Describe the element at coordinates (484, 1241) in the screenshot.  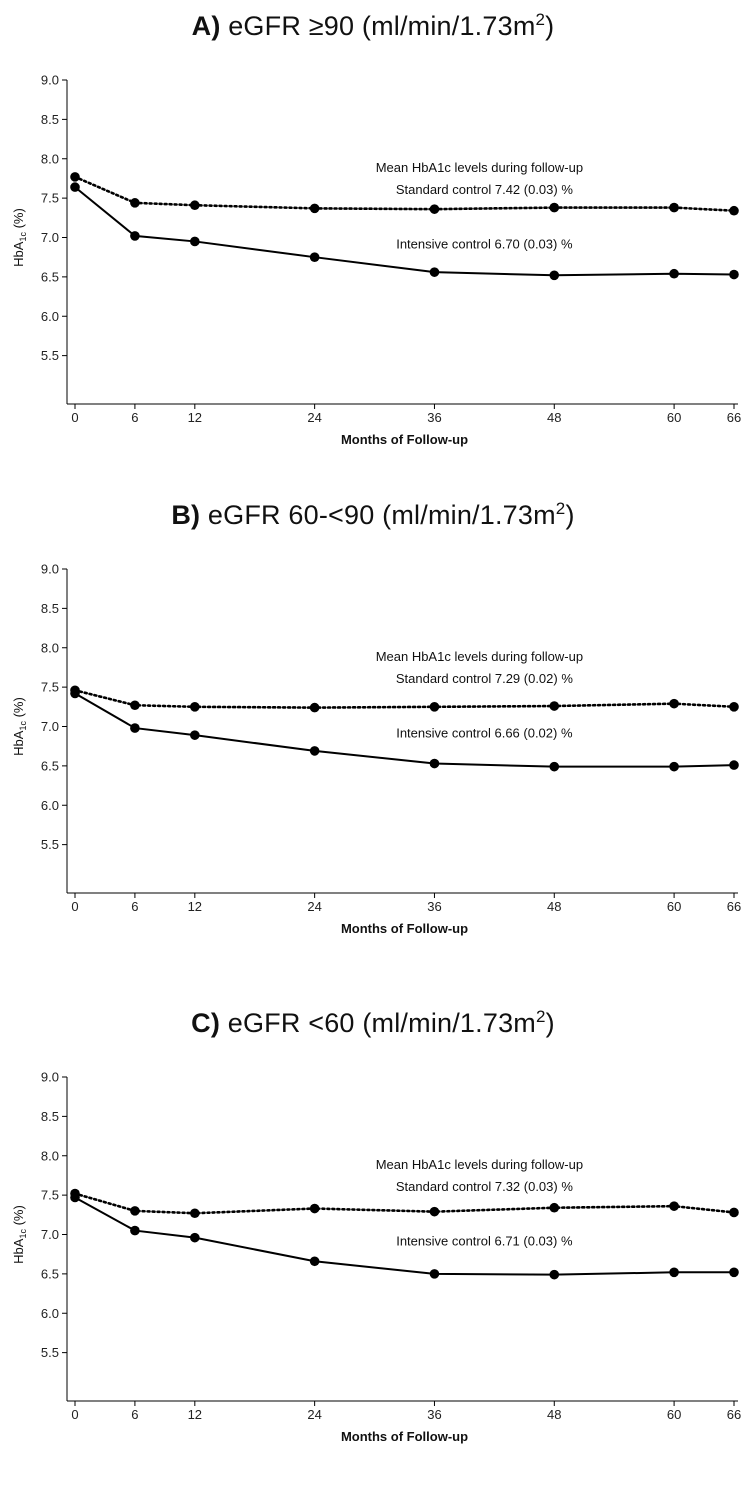
I see `annotation-intensive: Intensive control 6.71 (0.03) %` at that location.